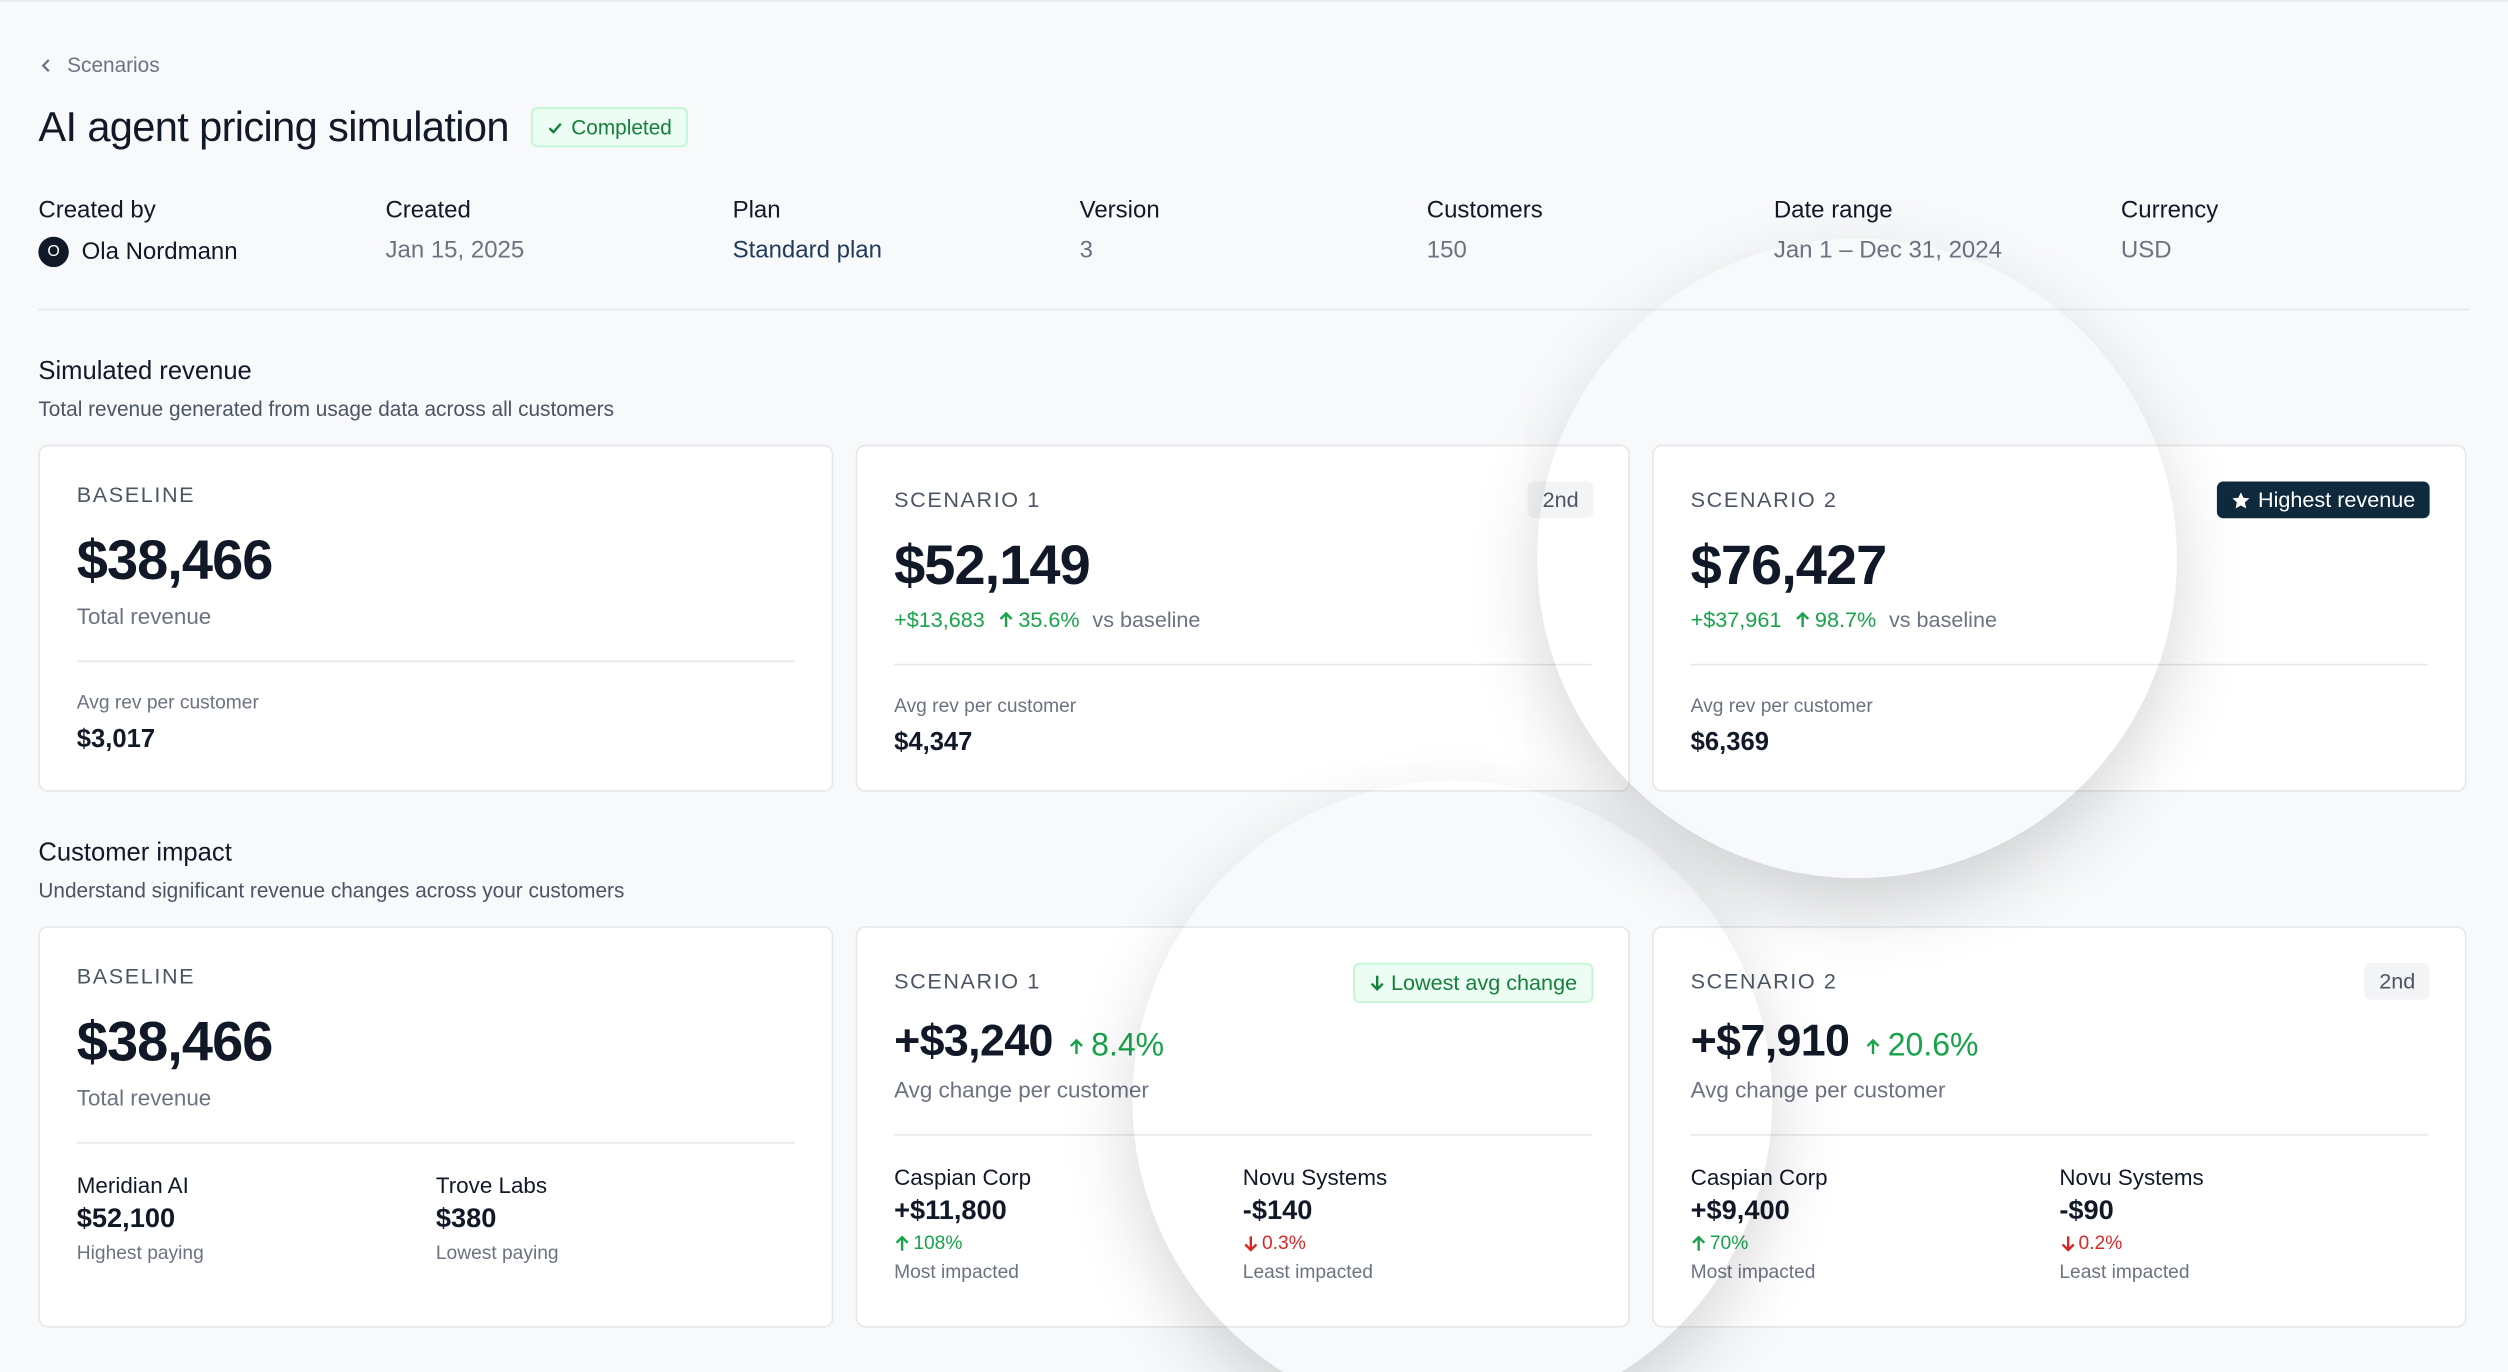 The width and height of the screenshot is (2508, 1372). What do you see at coordinates (1146, 619) in the screenshot?
I see `delta-caption: vs baseline` at bounding box center [1146, 619].